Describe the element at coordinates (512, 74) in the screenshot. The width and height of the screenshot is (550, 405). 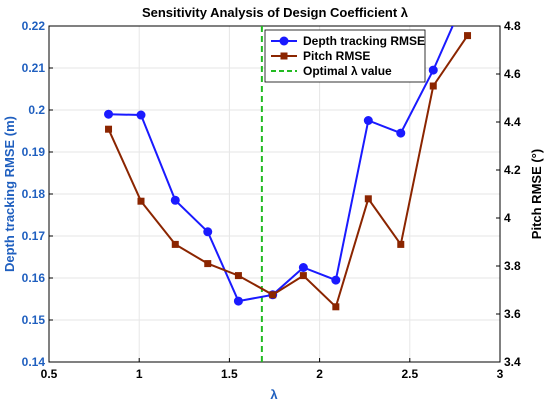
I see `right-y-tick-label: 4.6` at that location.